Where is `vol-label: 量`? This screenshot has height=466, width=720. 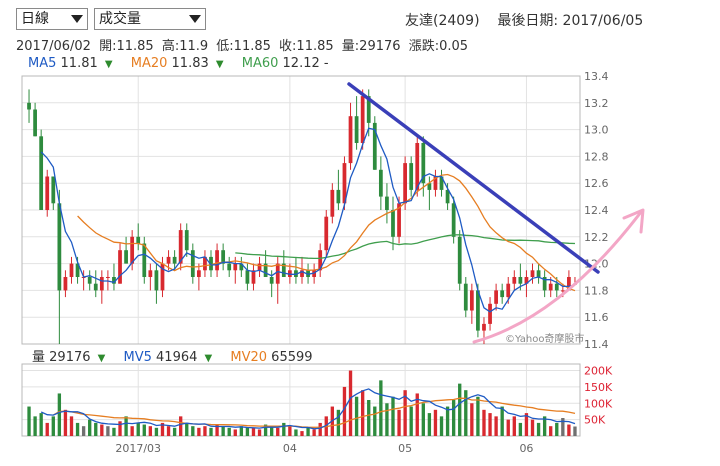 vol-label: 量 is located at coordinates (39, 357).